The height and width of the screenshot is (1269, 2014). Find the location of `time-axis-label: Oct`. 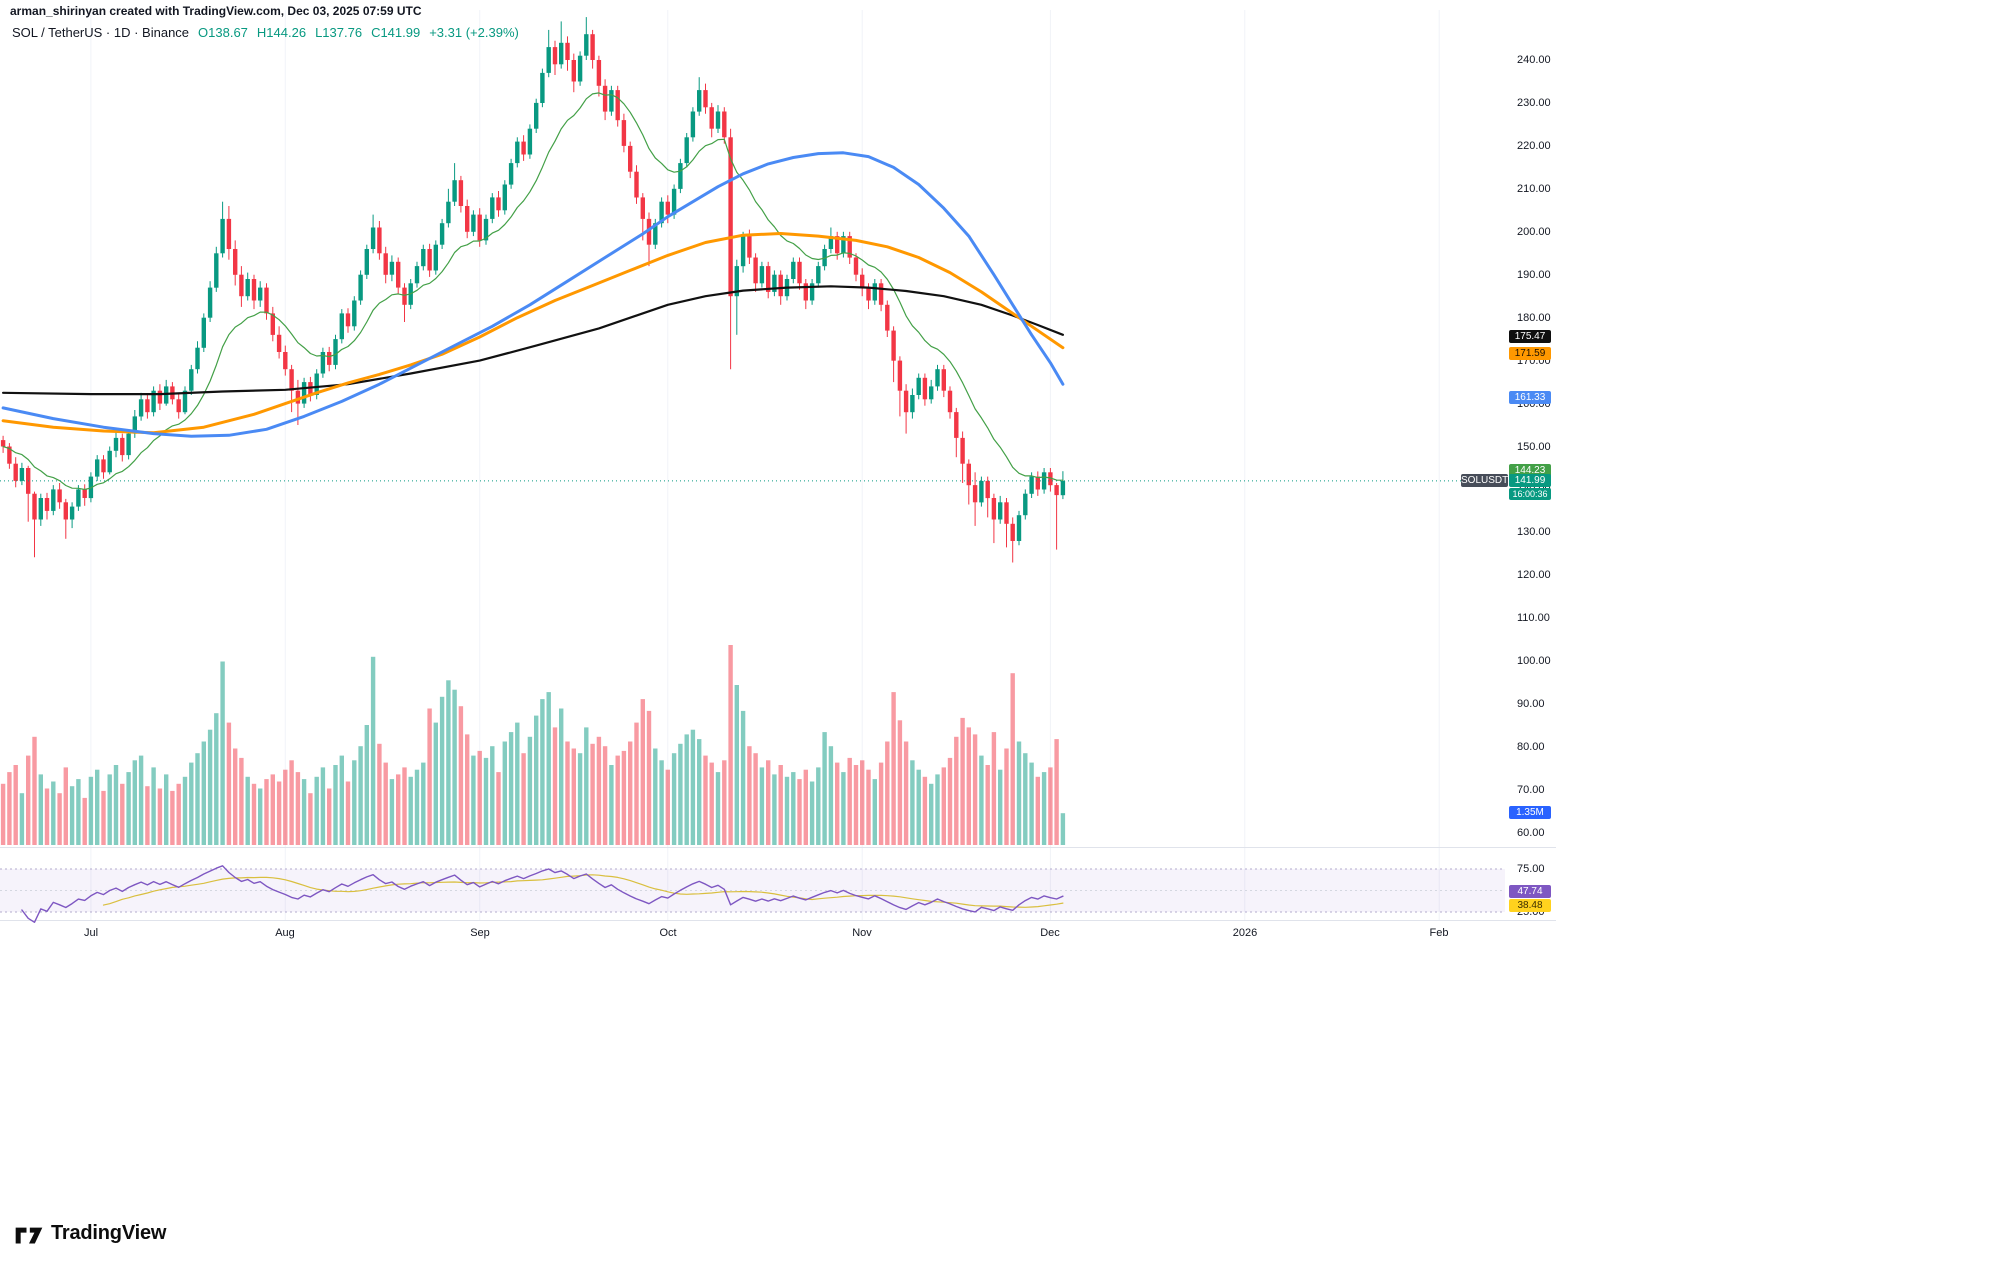

time-axis-label: Oct is located at coordinates (668, 933).